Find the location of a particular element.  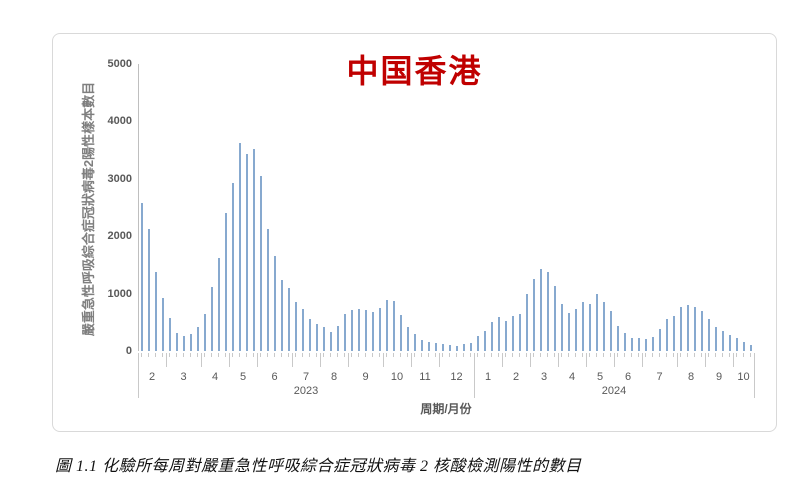

y-tick-label: 5000 is located at coordinates (119, 64).